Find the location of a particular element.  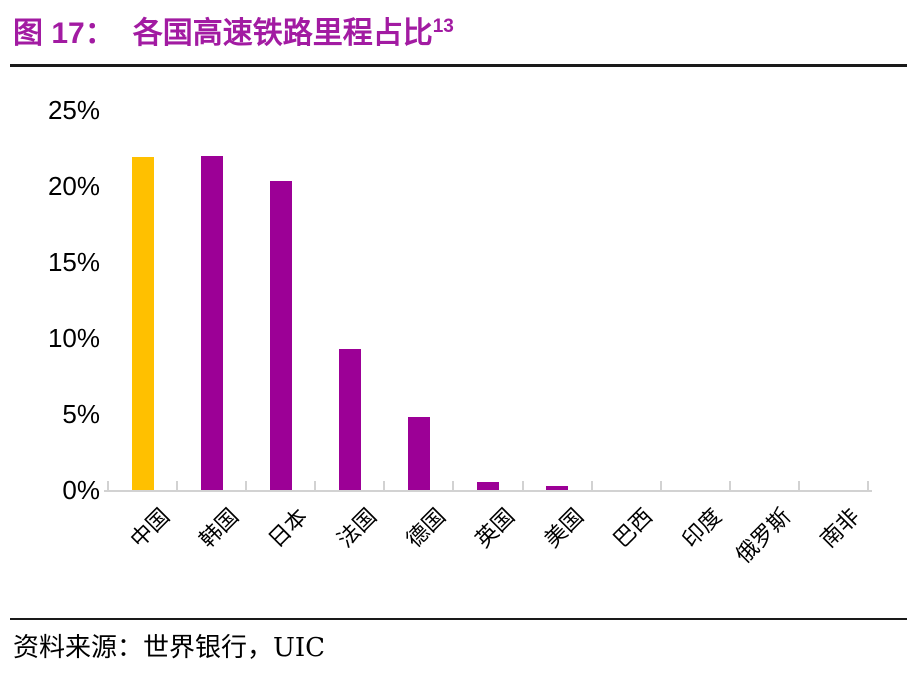

y-axis-tick-label: 15% is located at coordinates (73, 262).